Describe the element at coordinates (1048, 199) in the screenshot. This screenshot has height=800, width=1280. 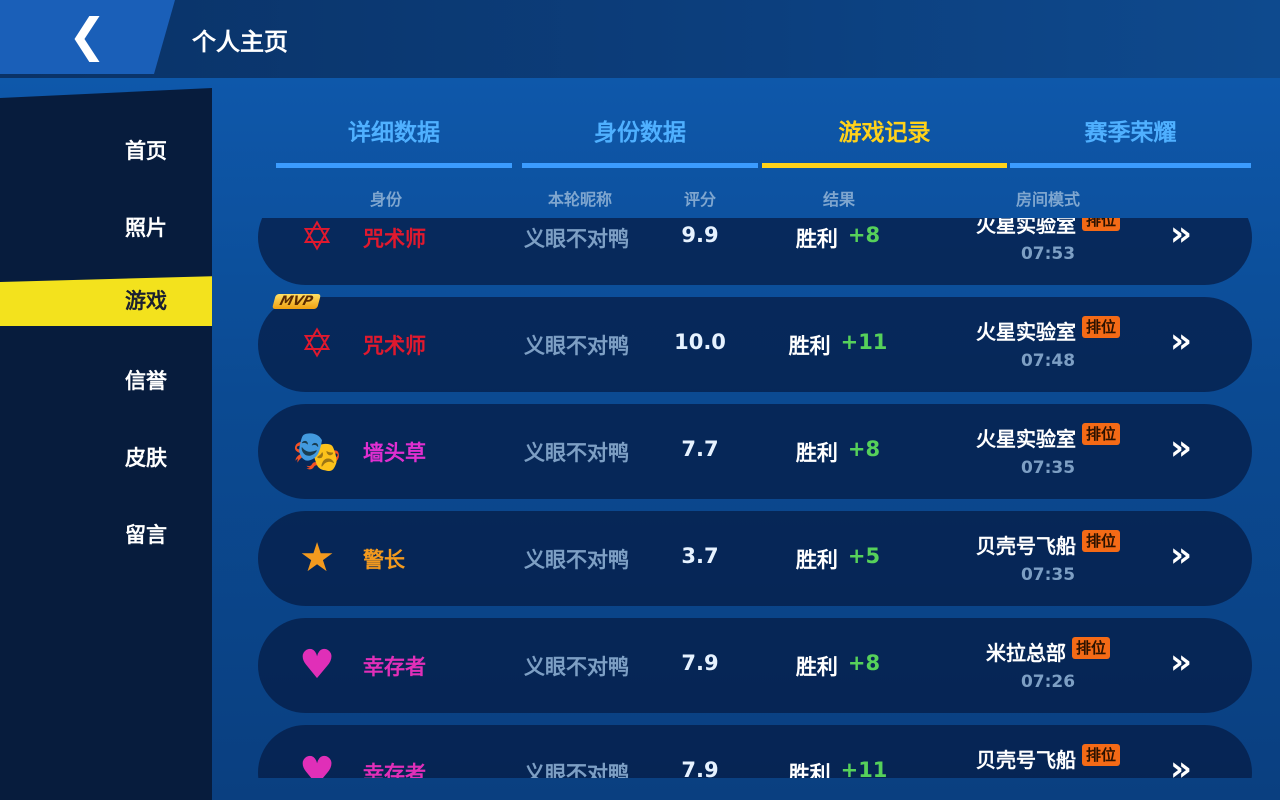
I see `column-header-mode: 房间模式` at that location.